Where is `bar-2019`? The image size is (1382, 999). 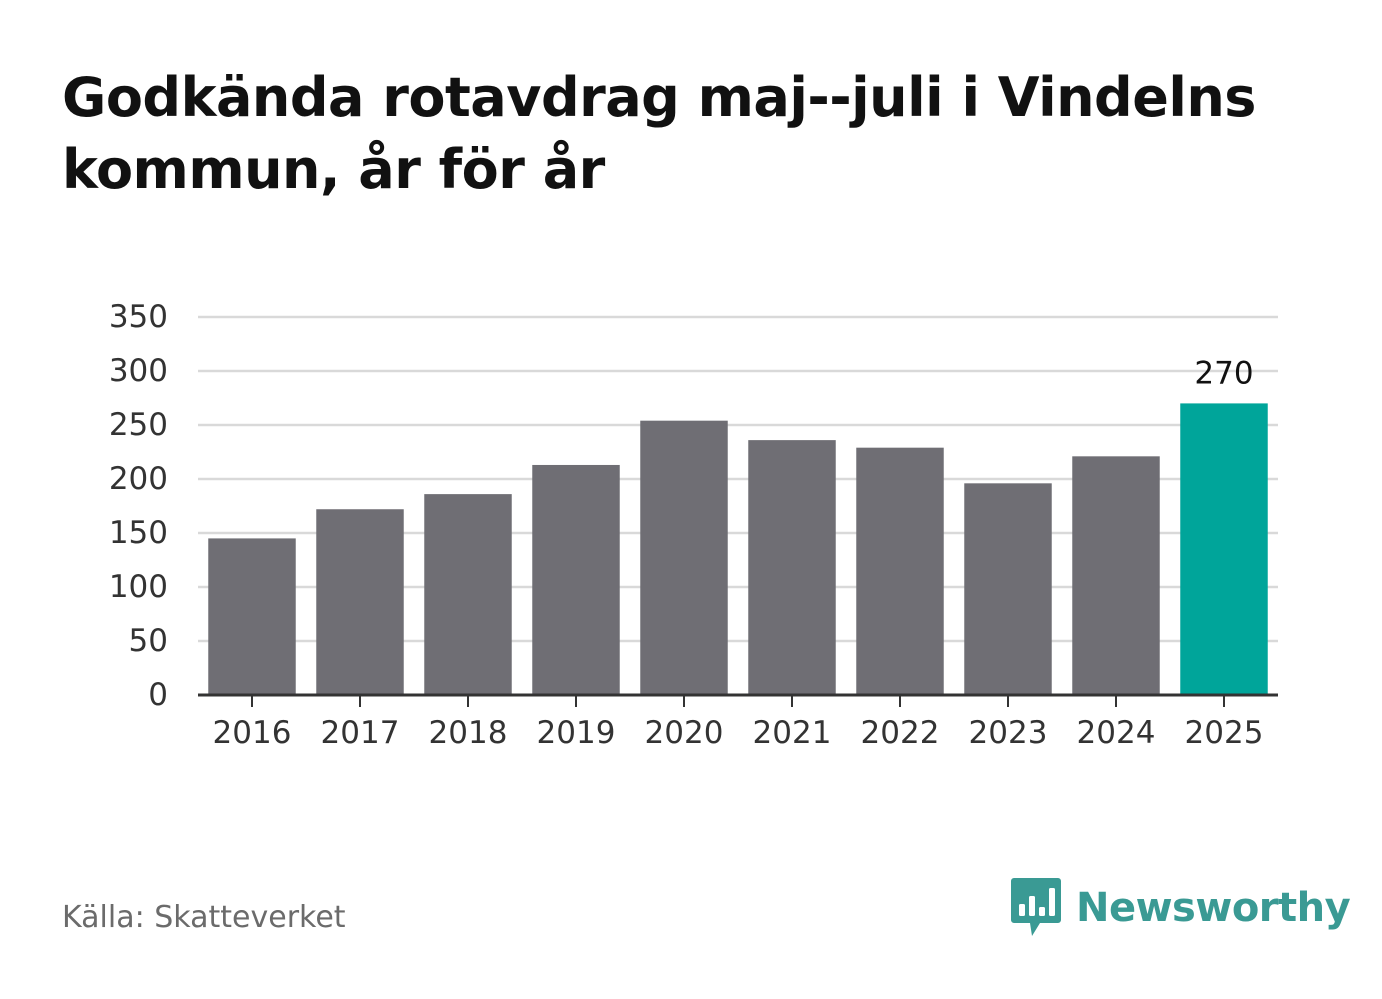 bar-2019 is located at coordinates (576, 579).